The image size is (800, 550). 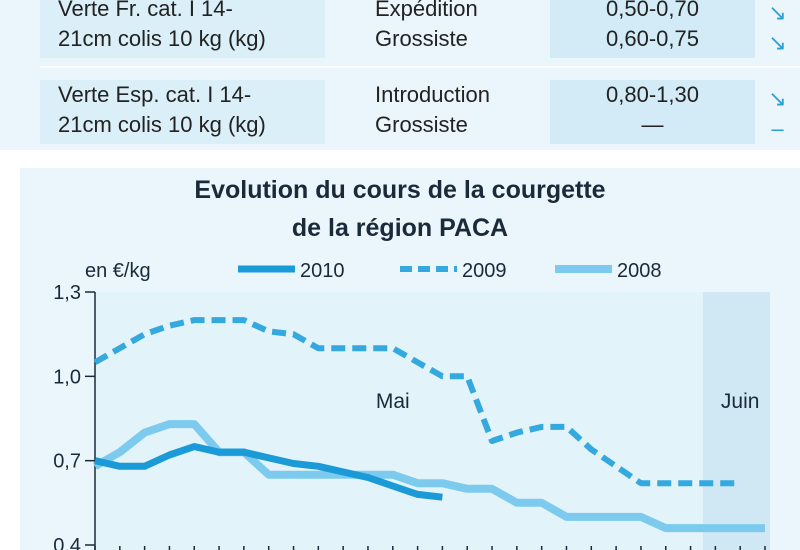 I want to click on y-tick-label: 1,3, so click(x=67, y=293).